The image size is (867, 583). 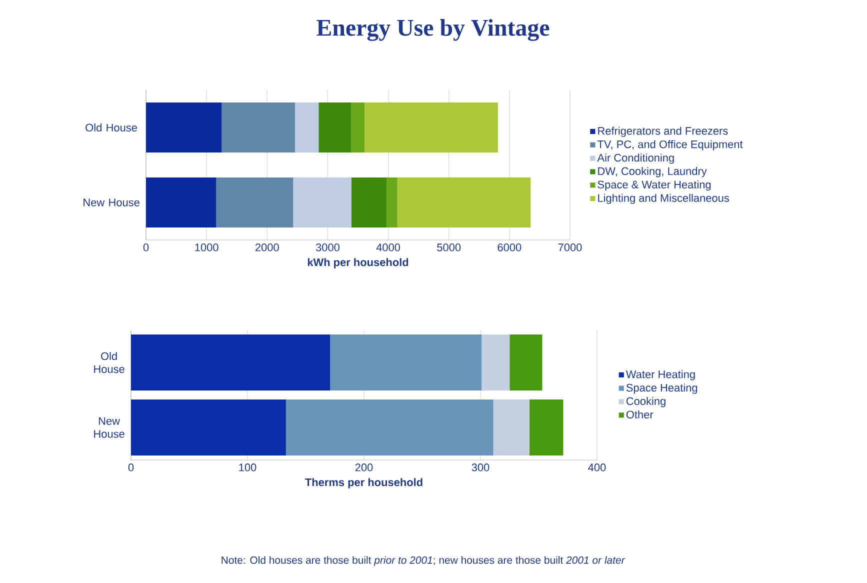 What do you see at coordinates (247, 468) in the screenshot?
I see `x-tick-label: 100` at bounding box center [247, 468].